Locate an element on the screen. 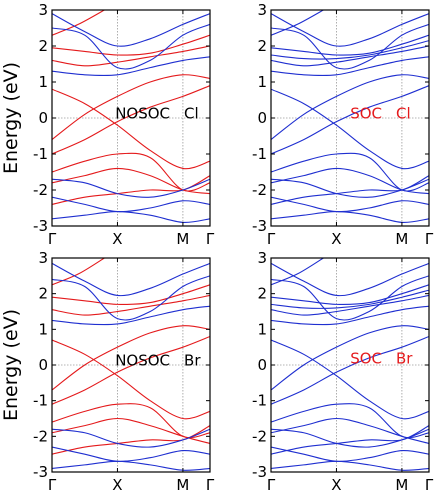  panel-label: SOC Cl is located at coordinates (380, 114).